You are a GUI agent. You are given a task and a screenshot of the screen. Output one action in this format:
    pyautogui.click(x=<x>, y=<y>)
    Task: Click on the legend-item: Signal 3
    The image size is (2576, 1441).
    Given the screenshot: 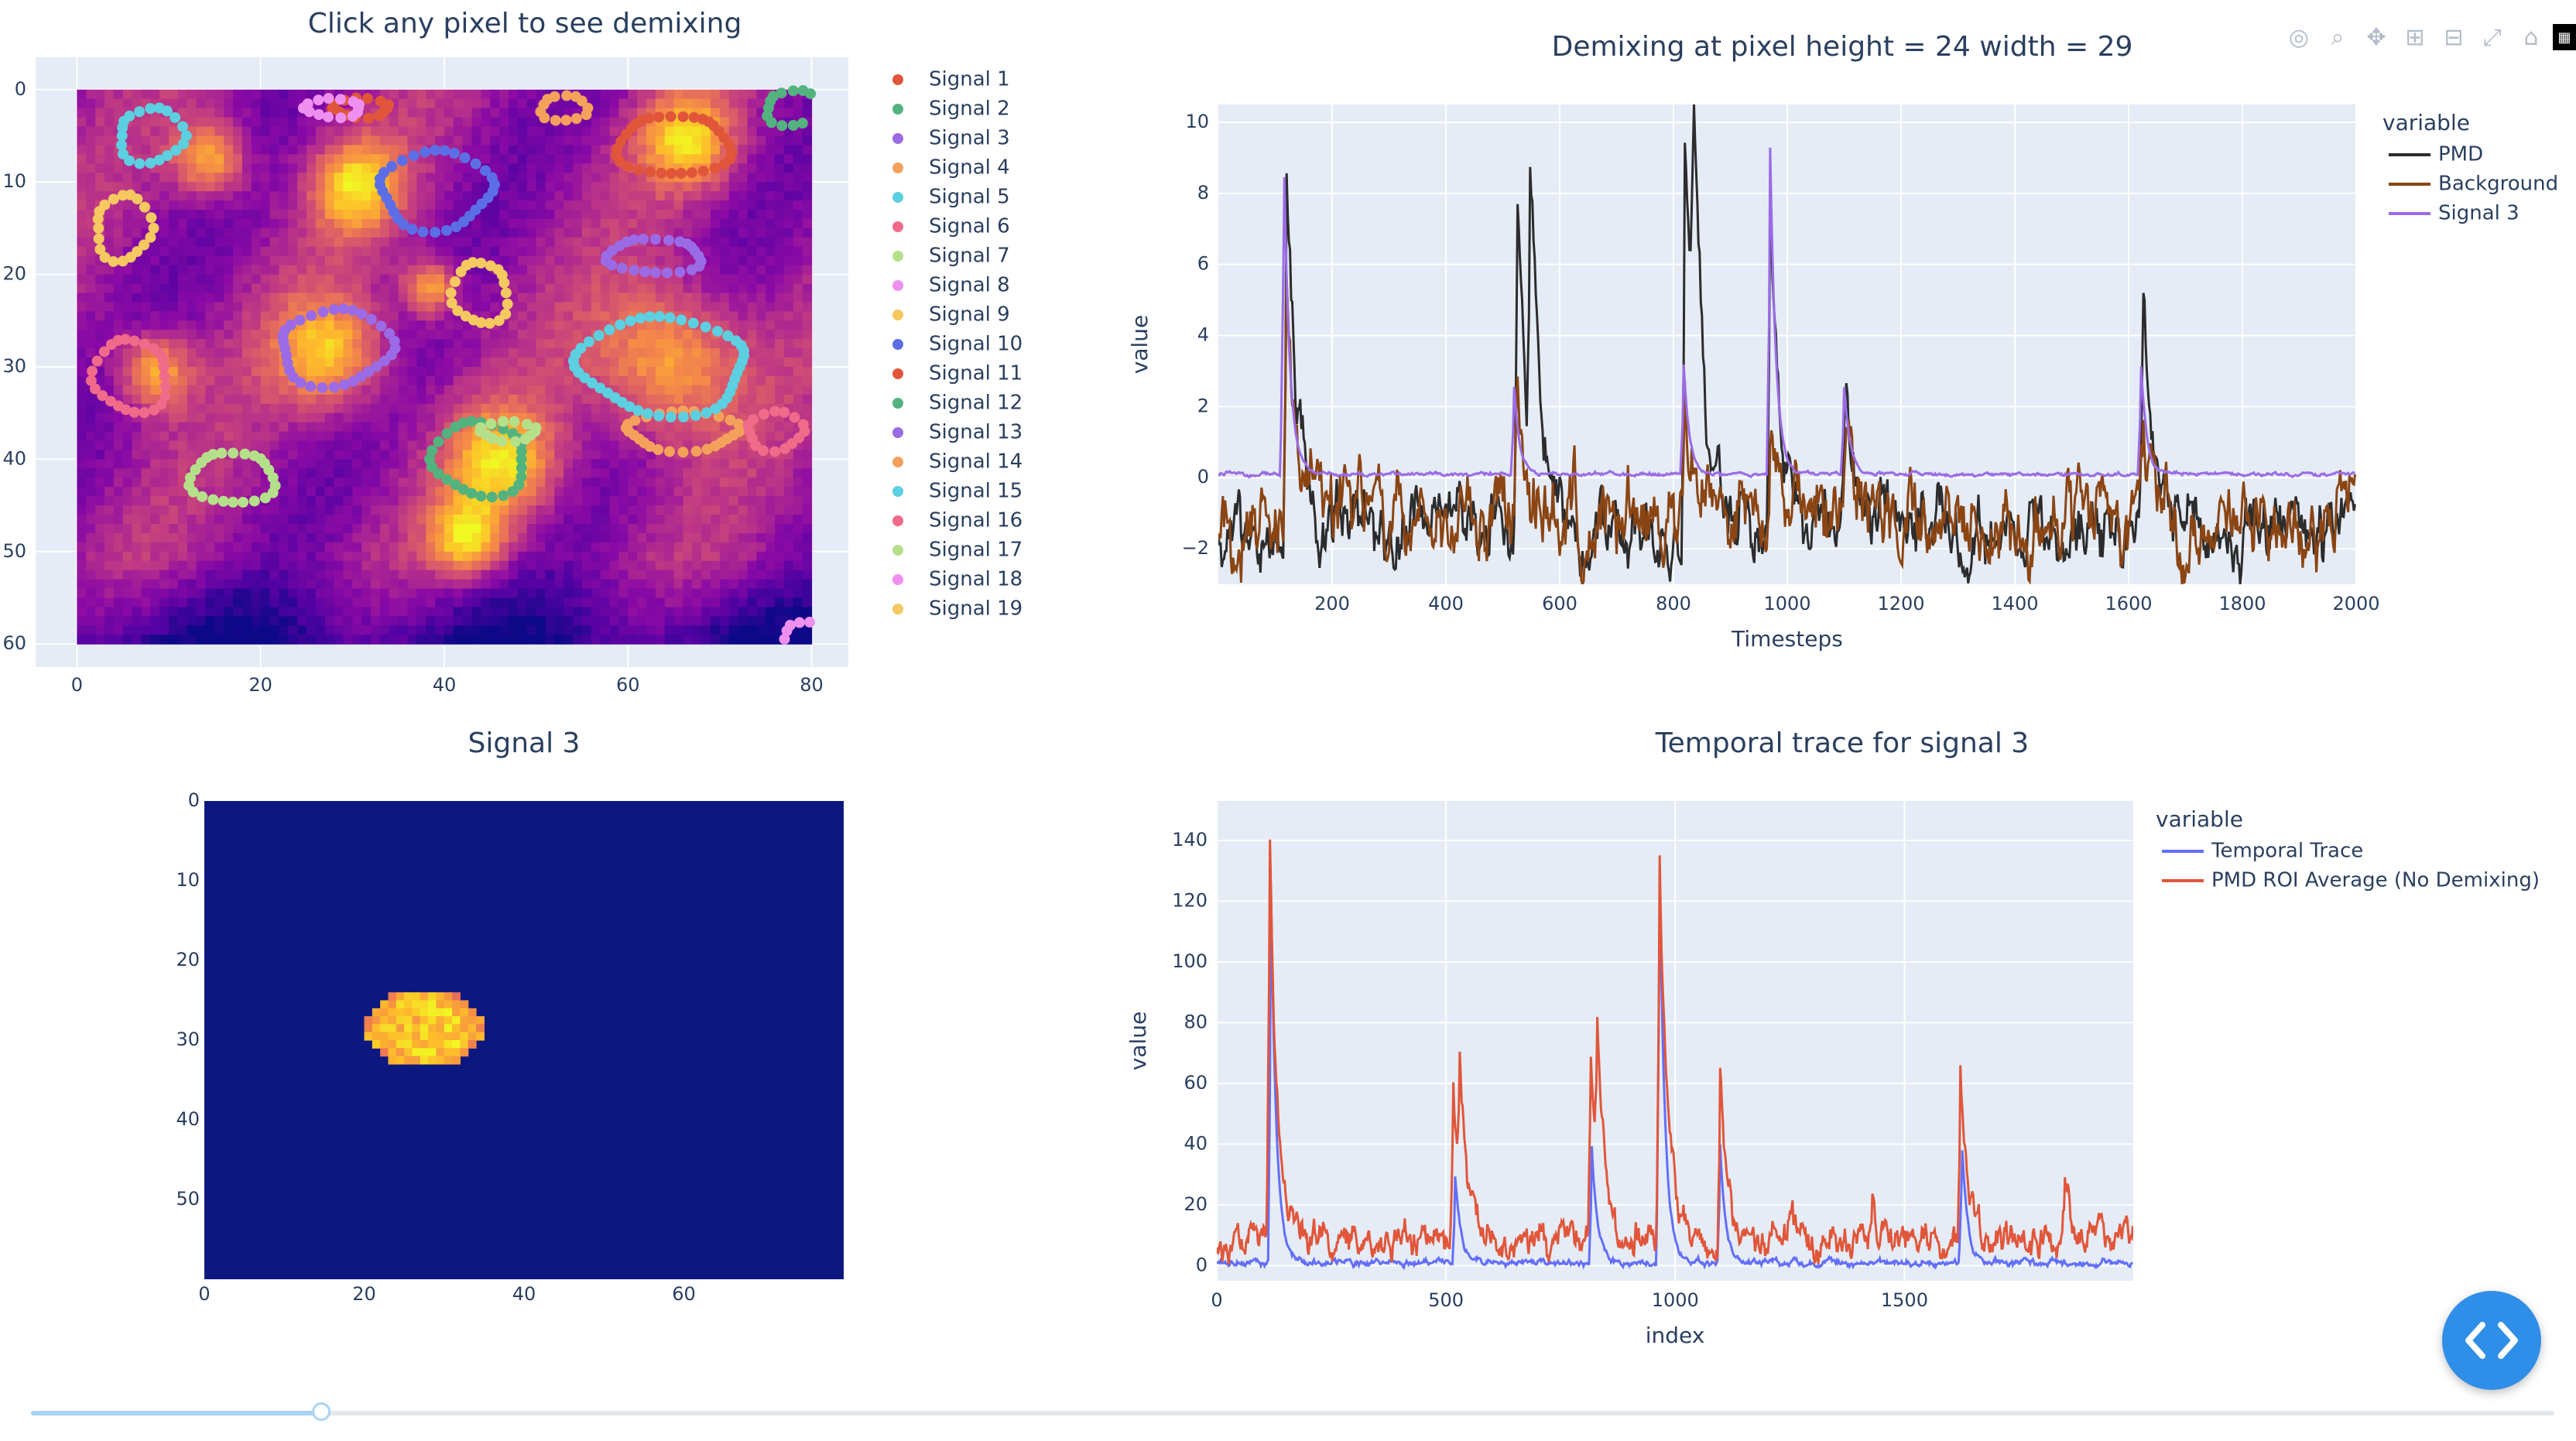 What is the action you would take?
    pyautogui.click(x=2454, y=213)
    